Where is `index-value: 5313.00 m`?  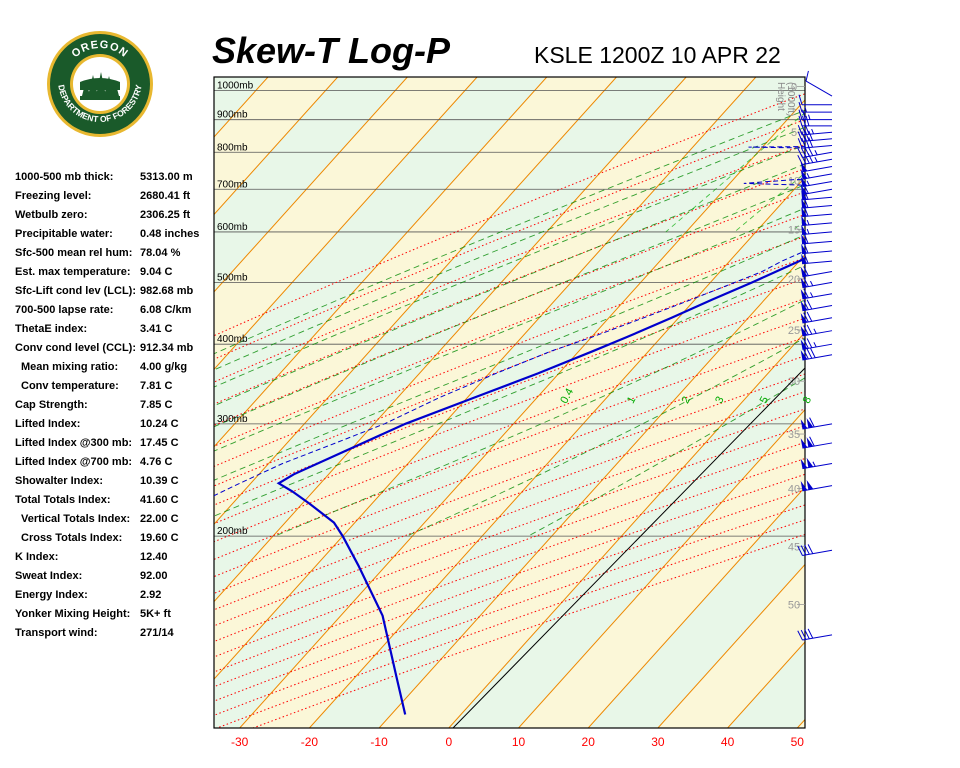 index-value: 5313.00 m is located at coordinates (166, 177).